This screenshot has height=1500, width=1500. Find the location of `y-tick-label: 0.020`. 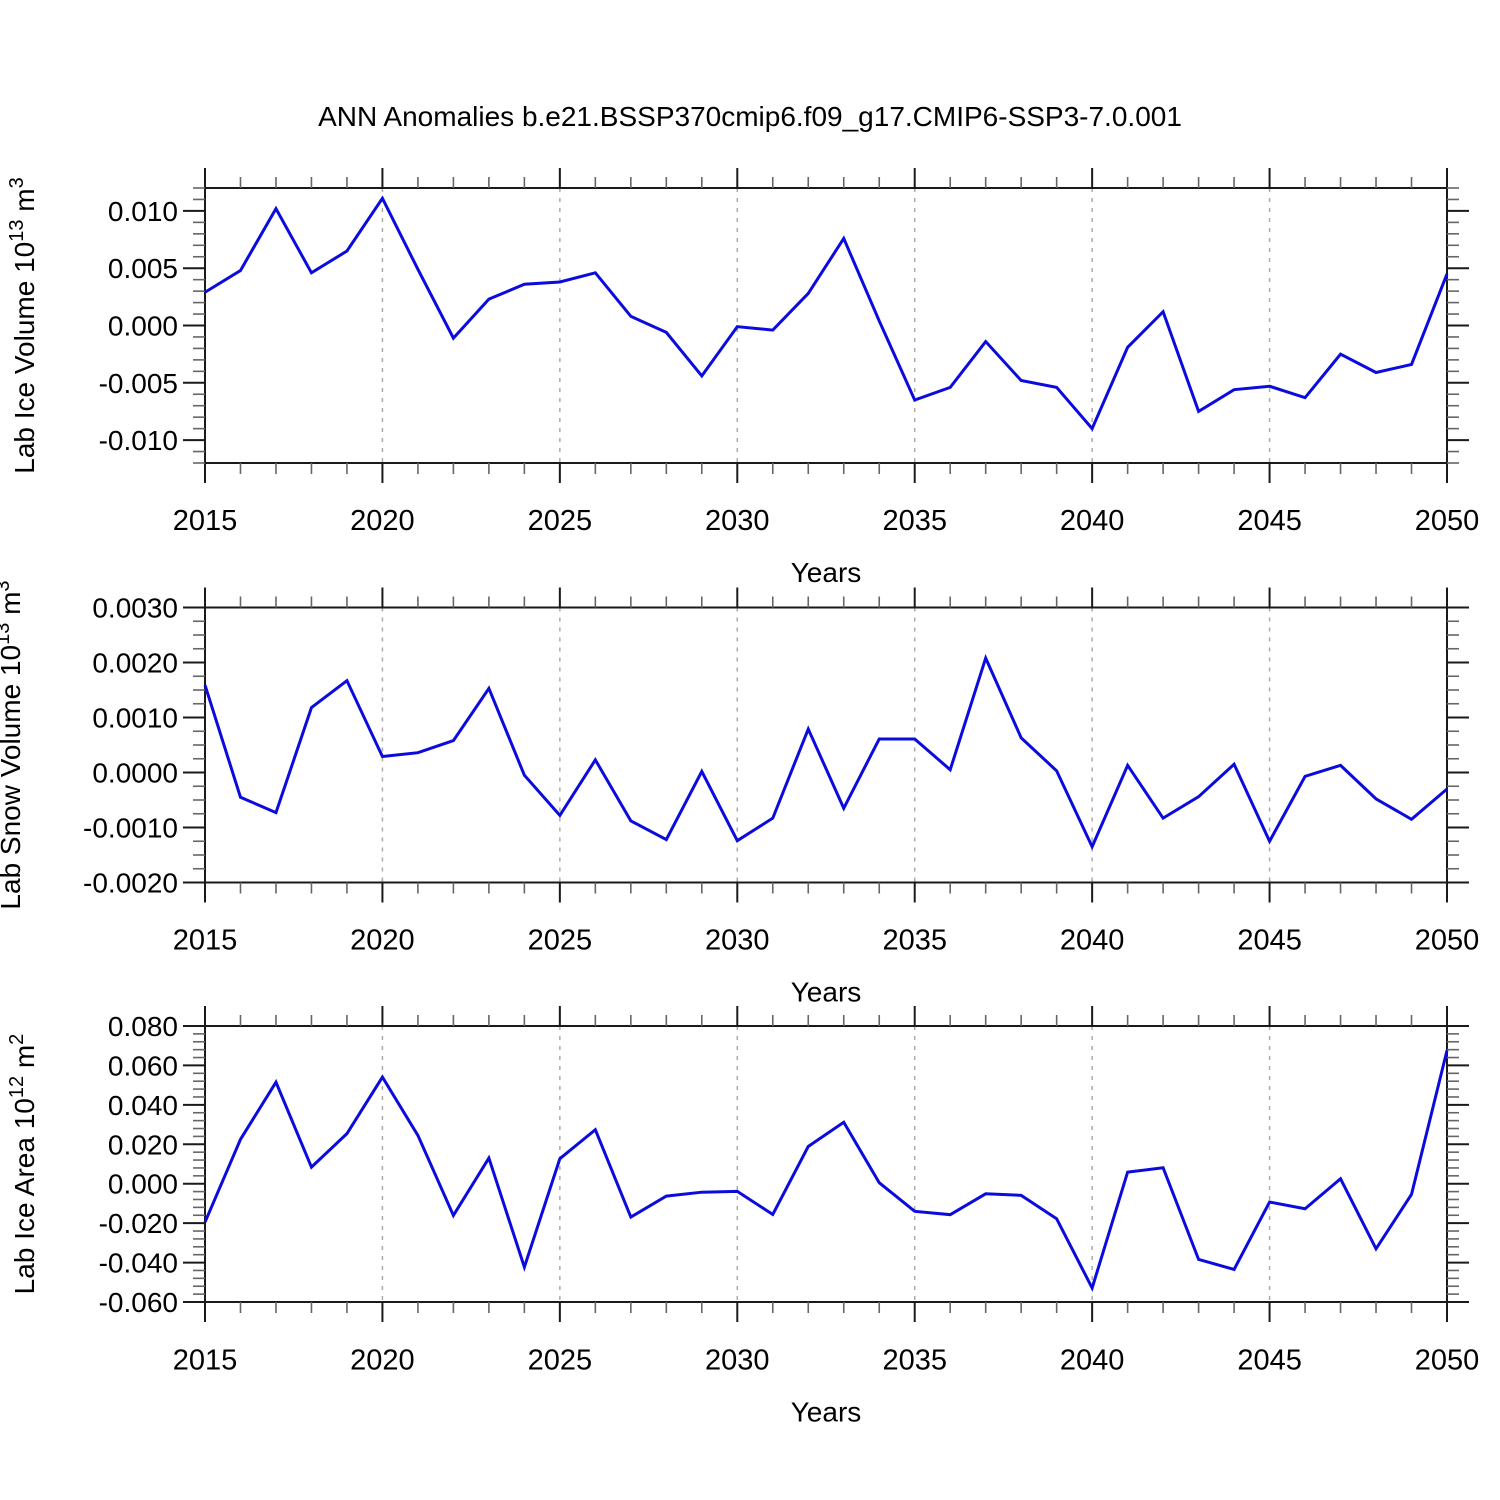

y-tick-label: 0.020 is located at coordinates (143, 1144).